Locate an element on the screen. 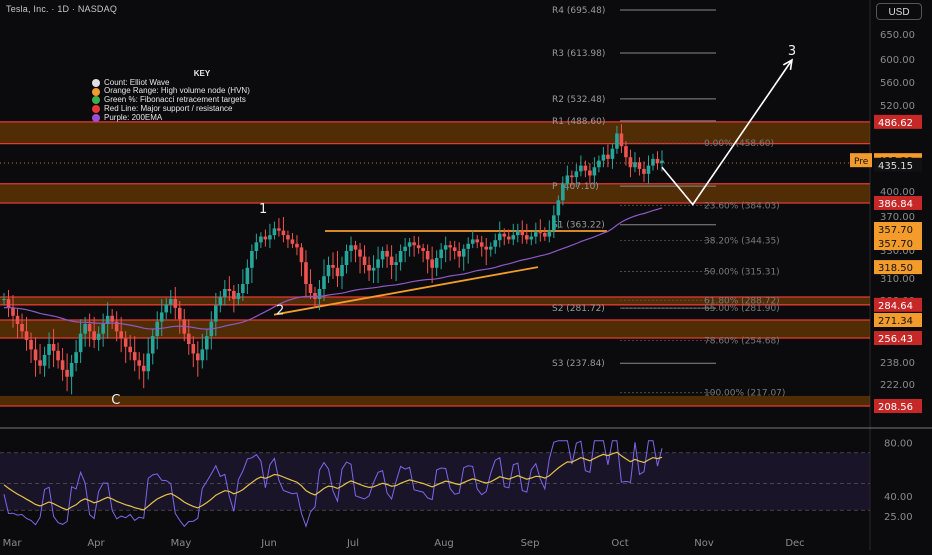 The image size is (932, 555). legend-item: Orange Range: High volume node (HVN) is located at coordinates (202, 91).